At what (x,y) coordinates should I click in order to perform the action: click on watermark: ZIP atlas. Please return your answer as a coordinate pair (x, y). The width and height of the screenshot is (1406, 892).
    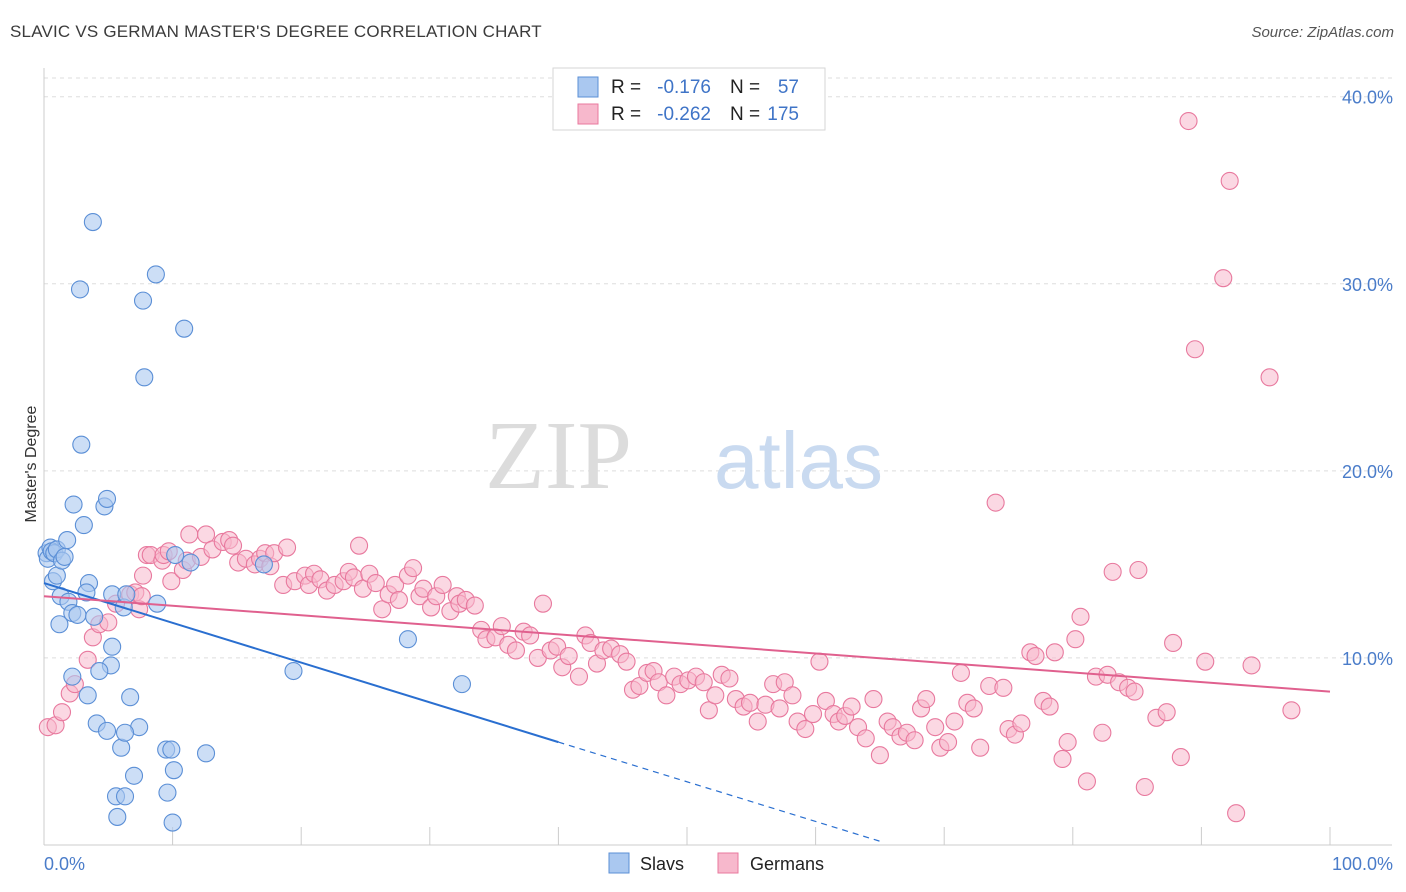
    Looking at the image, I should click on (684, 456).